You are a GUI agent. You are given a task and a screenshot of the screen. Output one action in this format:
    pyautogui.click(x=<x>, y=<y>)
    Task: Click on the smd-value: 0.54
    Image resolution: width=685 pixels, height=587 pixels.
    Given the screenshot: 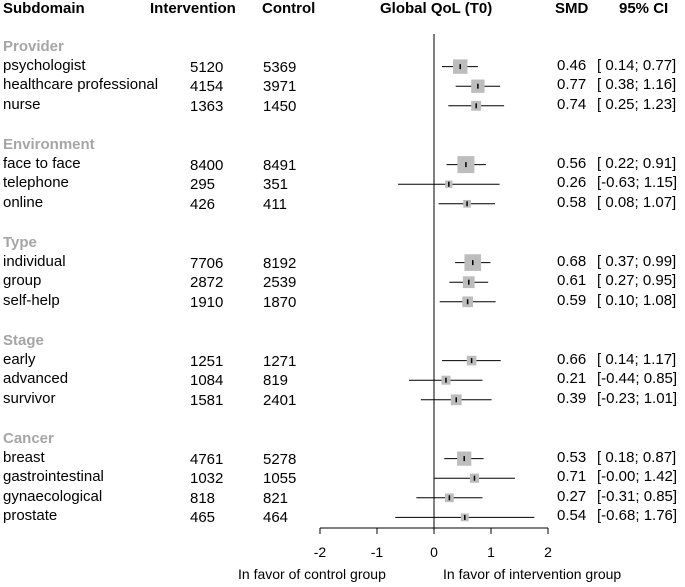 What is the action you would take?
    pyautogui.click(x=572, y=516)
    